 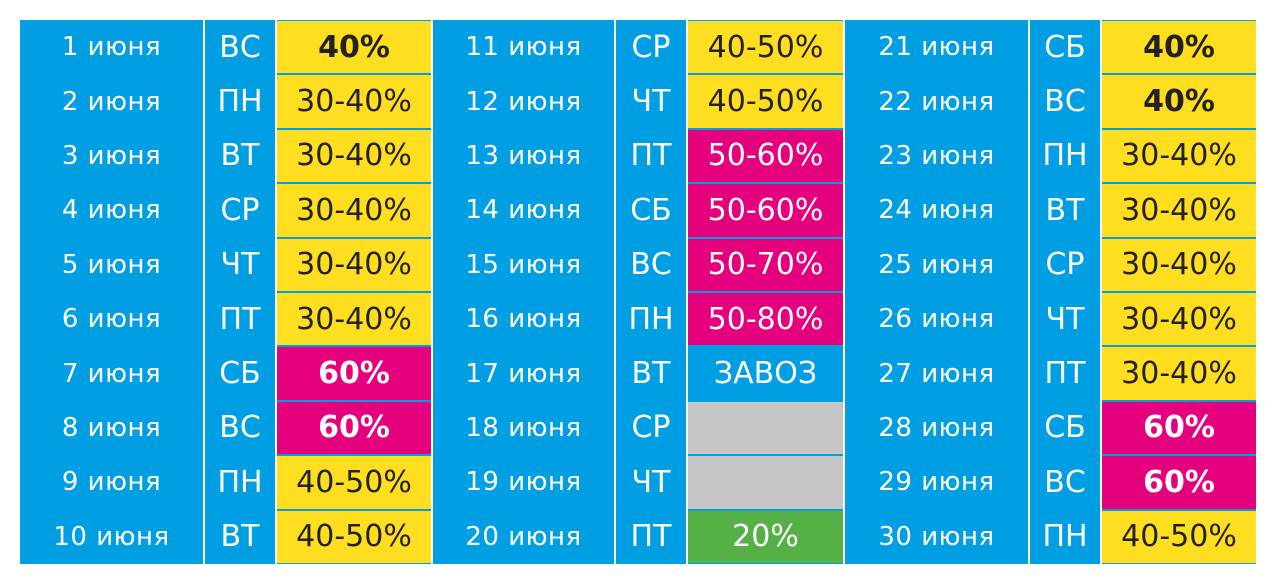 I want to click on date-cell: 3 июня, so click(x=111, y=155).